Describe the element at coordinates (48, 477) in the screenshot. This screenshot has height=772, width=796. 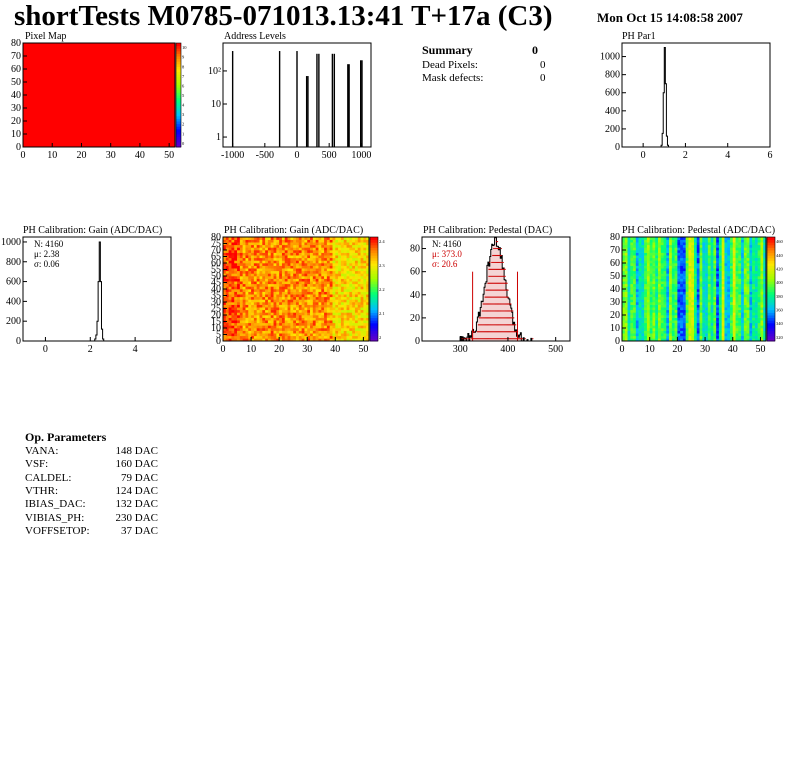
I see `op-param-name: CALDEL:` at that location.